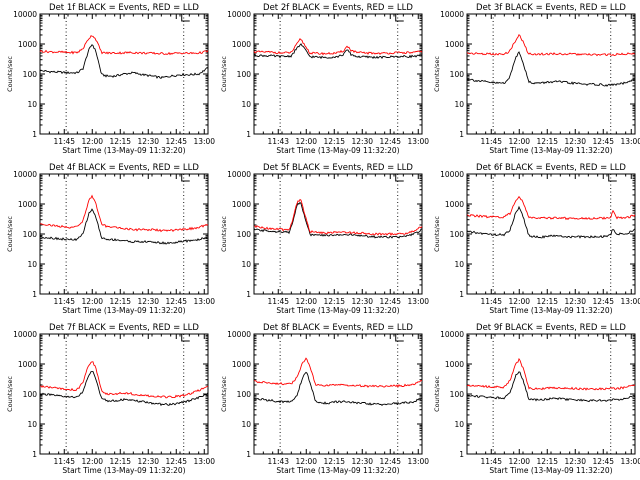 The width and height of the screenshot is (640, 480). I want to click on panel-title: Det 2f BLACK = Events, RED = LLD, so click(338, 8).